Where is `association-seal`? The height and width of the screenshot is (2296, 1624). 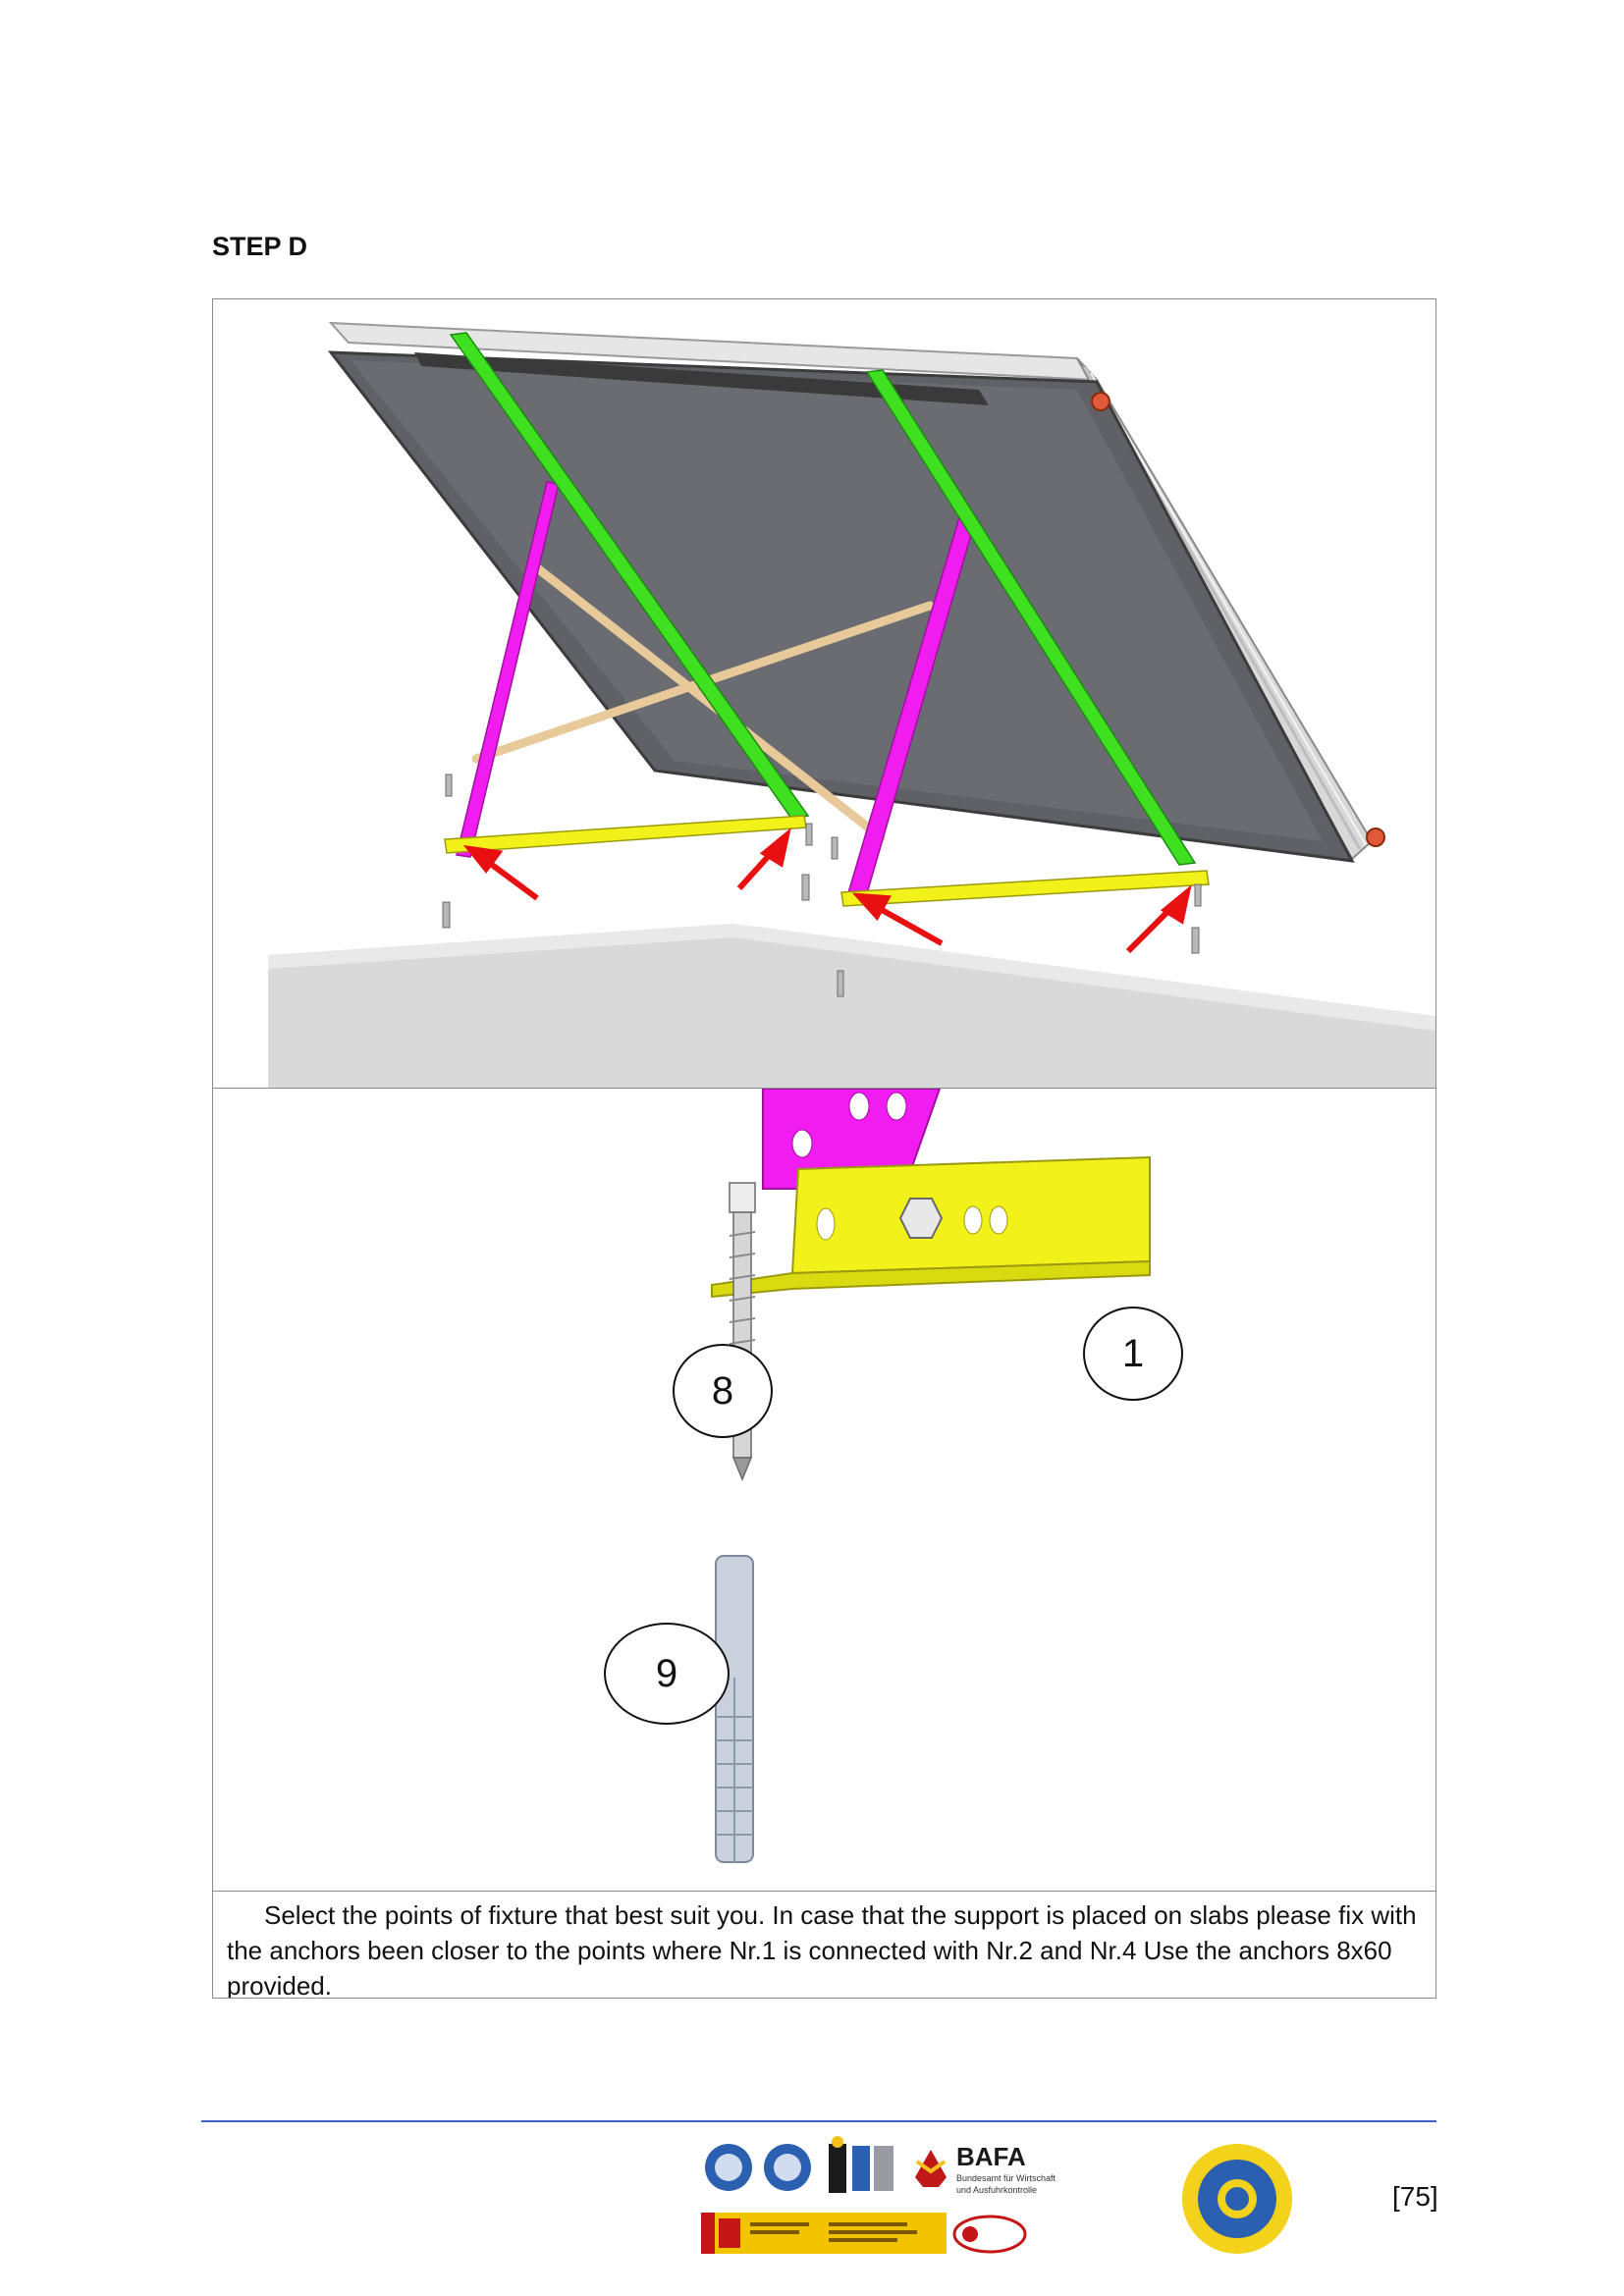
association-seal is located at coordinates (1237, 2199).